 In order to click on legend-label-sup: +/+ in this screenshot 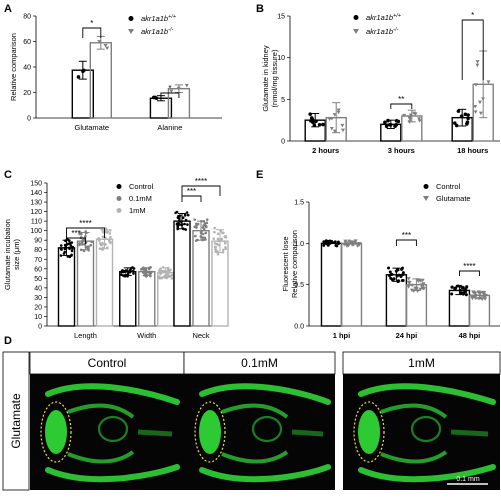, I will do `click(172, 17)`.